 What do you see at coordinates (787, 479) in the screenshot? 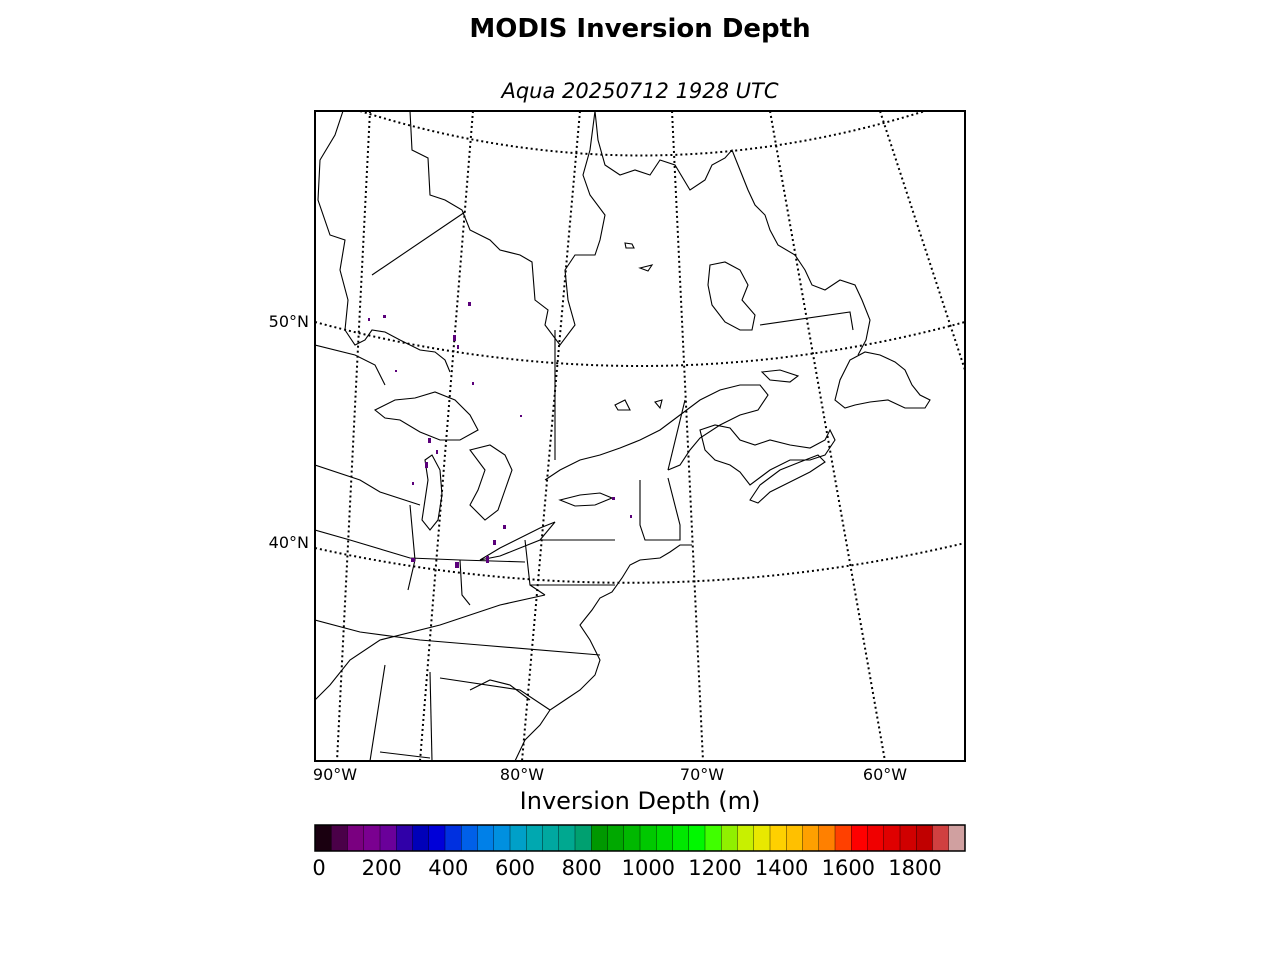
I see `nova-scotia` at bounding box center [787, 479].